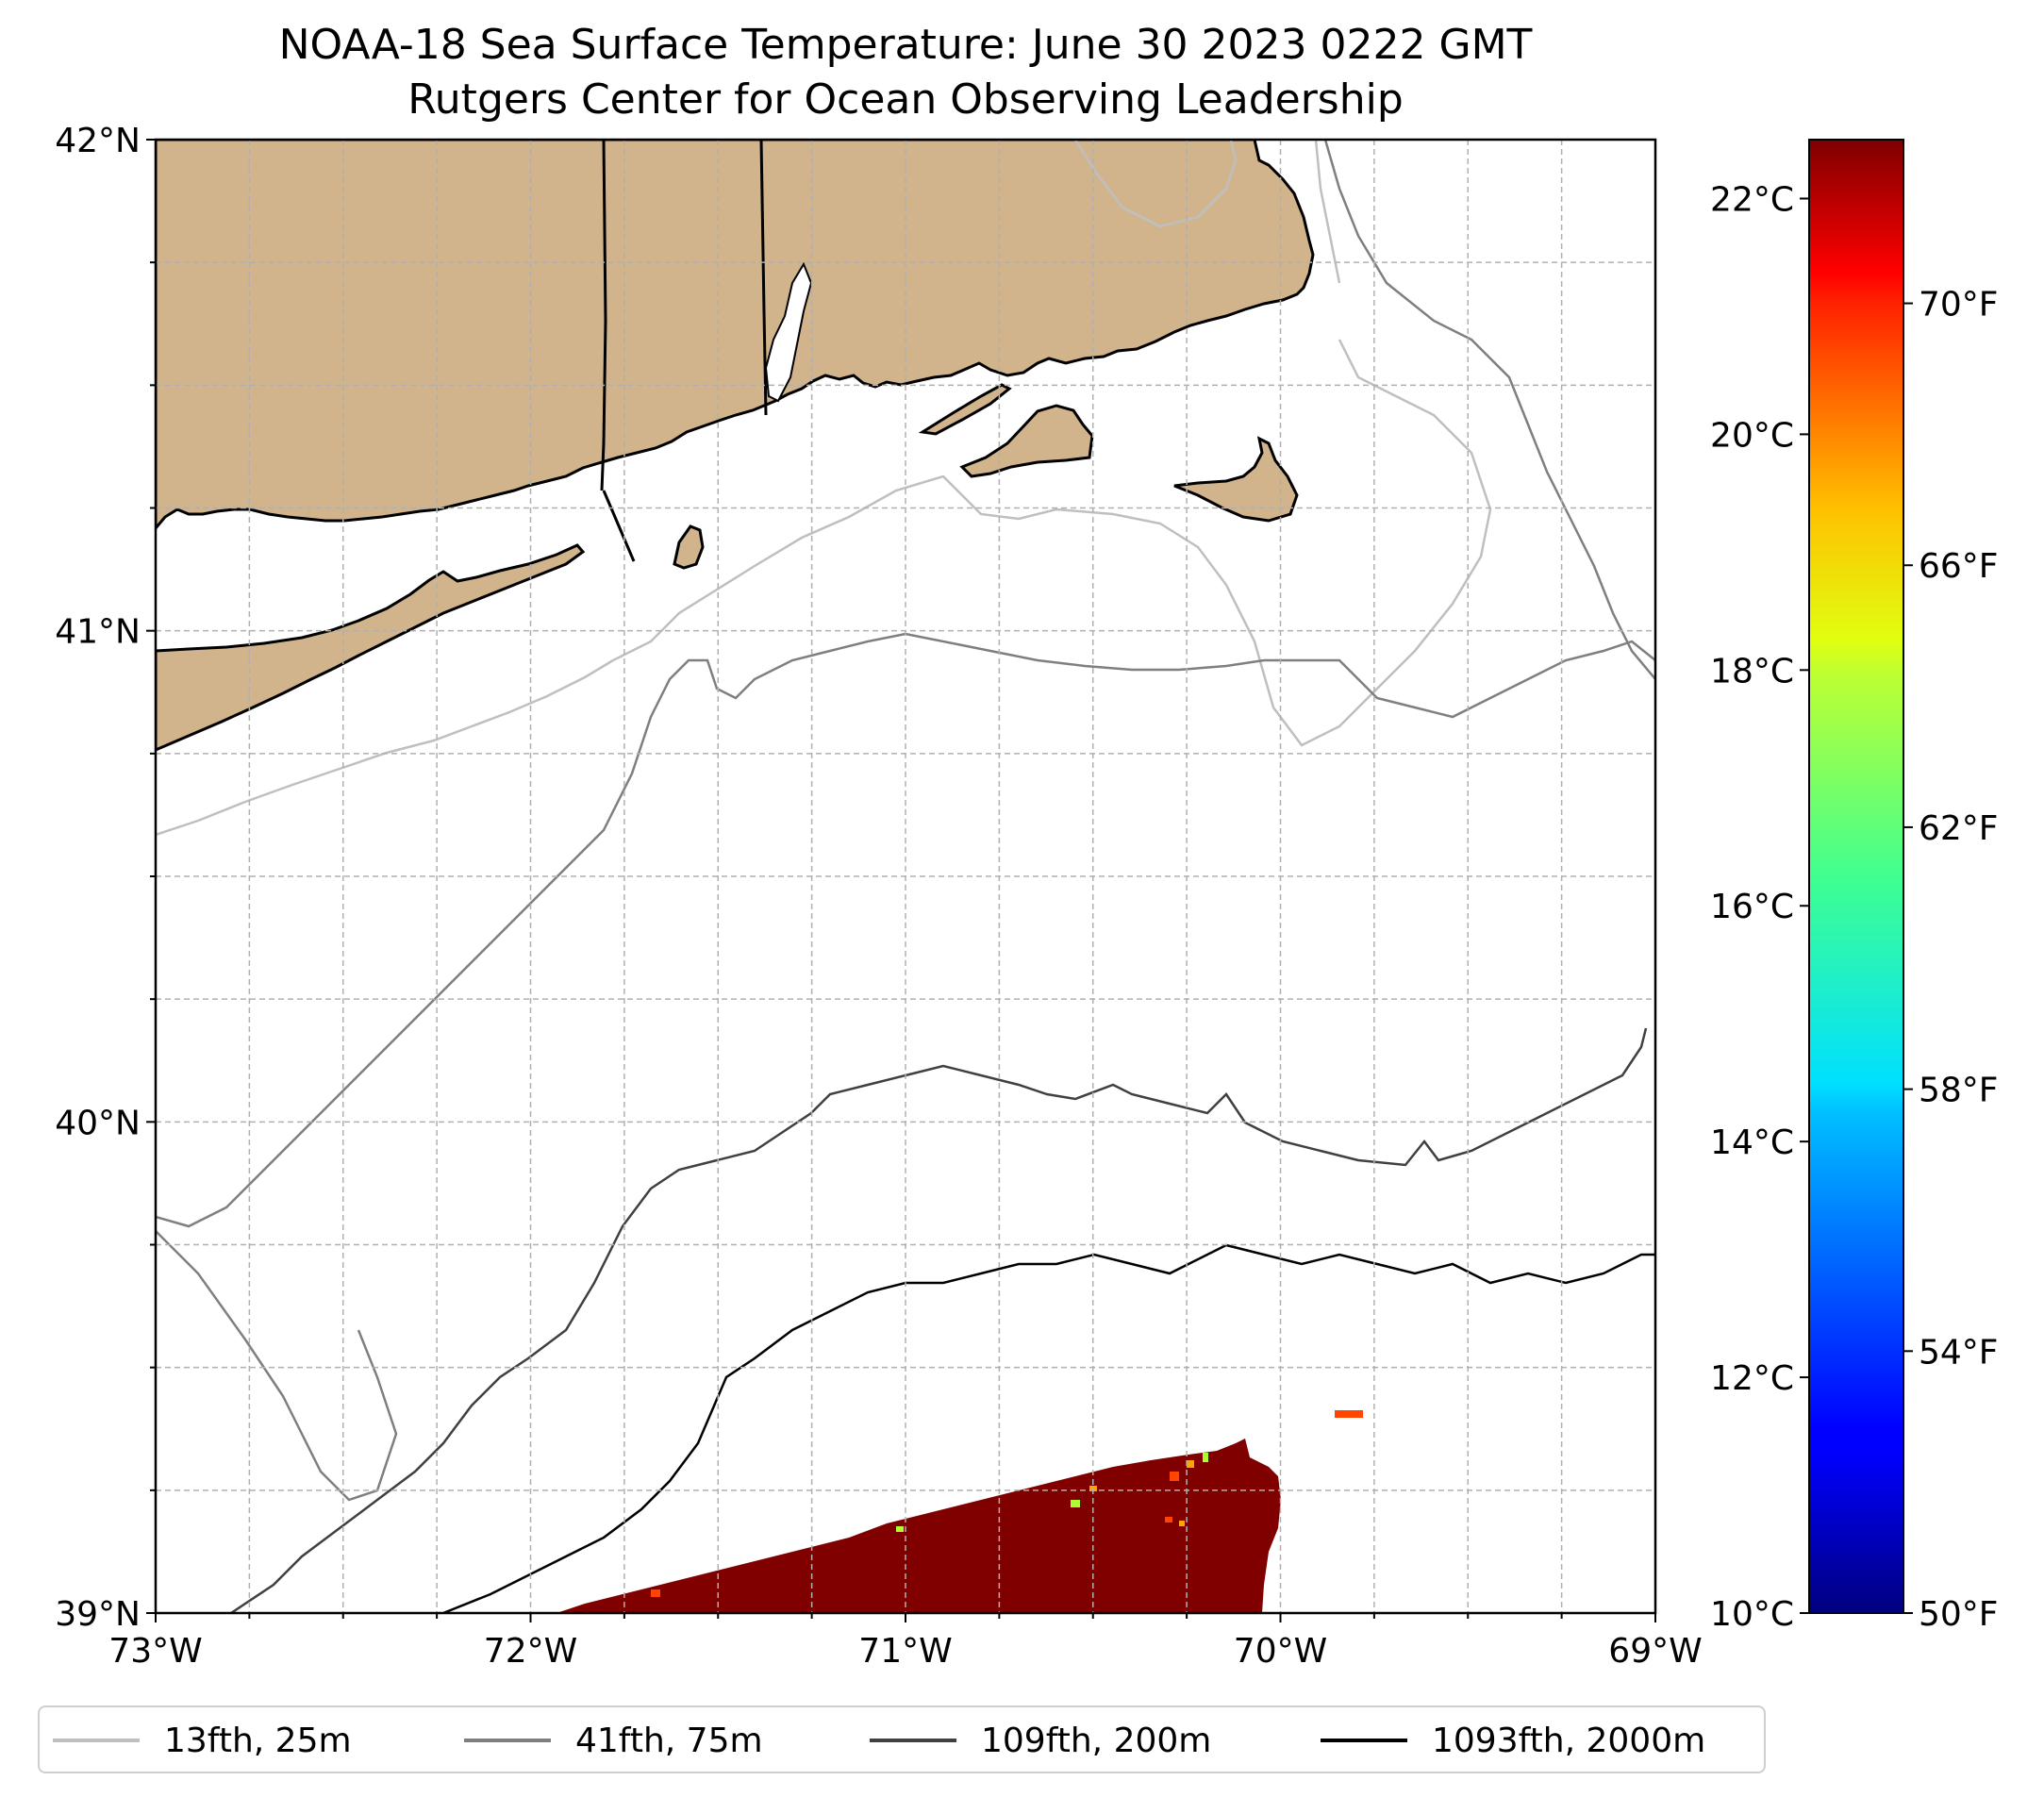 The image size is (2044, 1797). I want to click on colorbar-celsius-axis: 22°C 20°C 18°C 16°C 14°C 12°C 10°C, so click(1760, 907).